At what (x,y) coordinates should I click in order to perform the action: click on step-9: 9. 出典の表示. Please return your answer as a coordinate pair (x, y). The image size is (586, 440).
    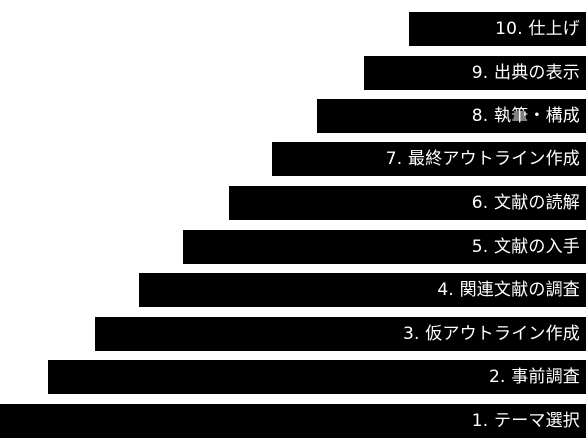
    Looking at the image, I should click on (475, 73).